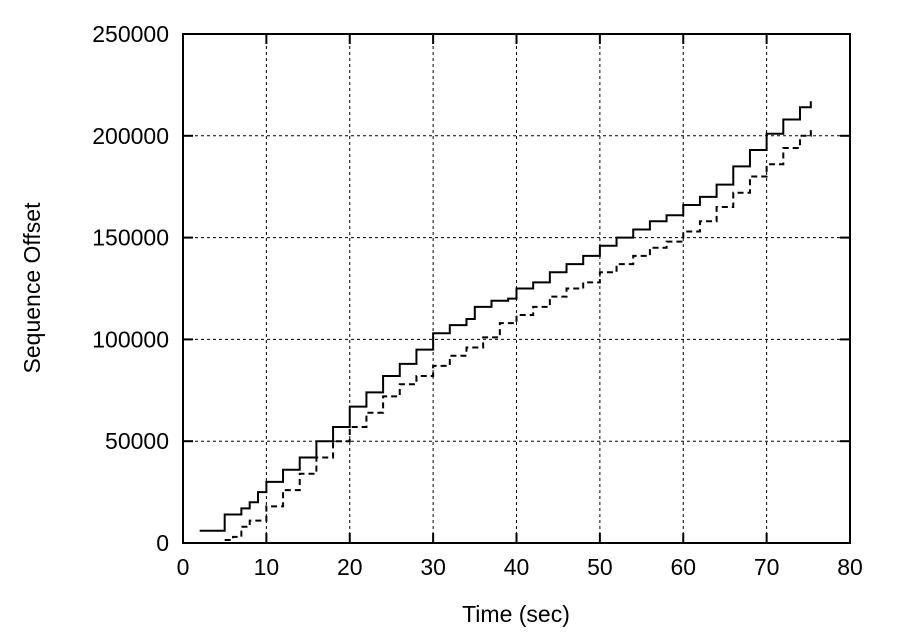 The height and width of the screenshot is (635, 901). I want to click on y-tick-label: 200000, so click(130, 136).